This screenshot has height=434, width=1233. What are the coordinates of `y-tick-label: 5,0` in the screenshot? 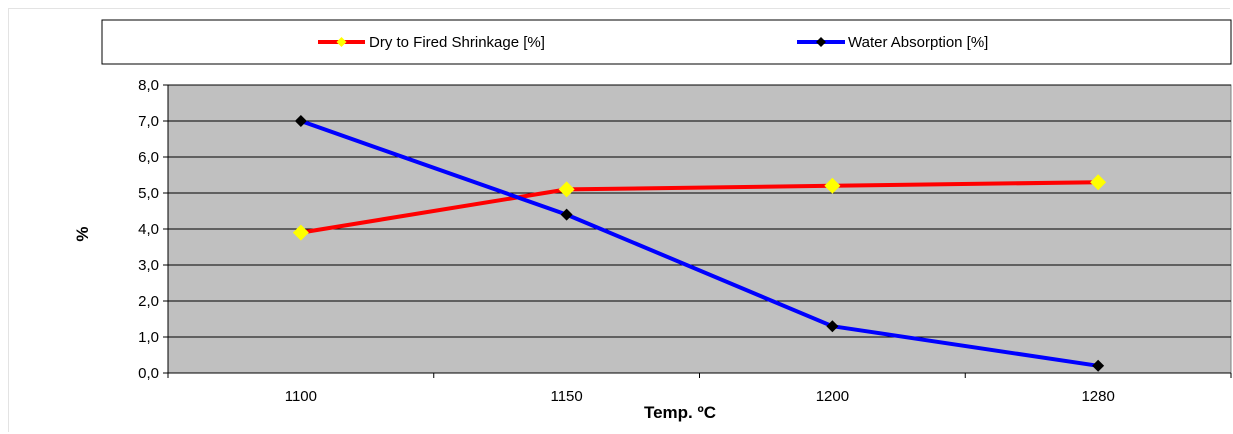 It's located at (148, 193).